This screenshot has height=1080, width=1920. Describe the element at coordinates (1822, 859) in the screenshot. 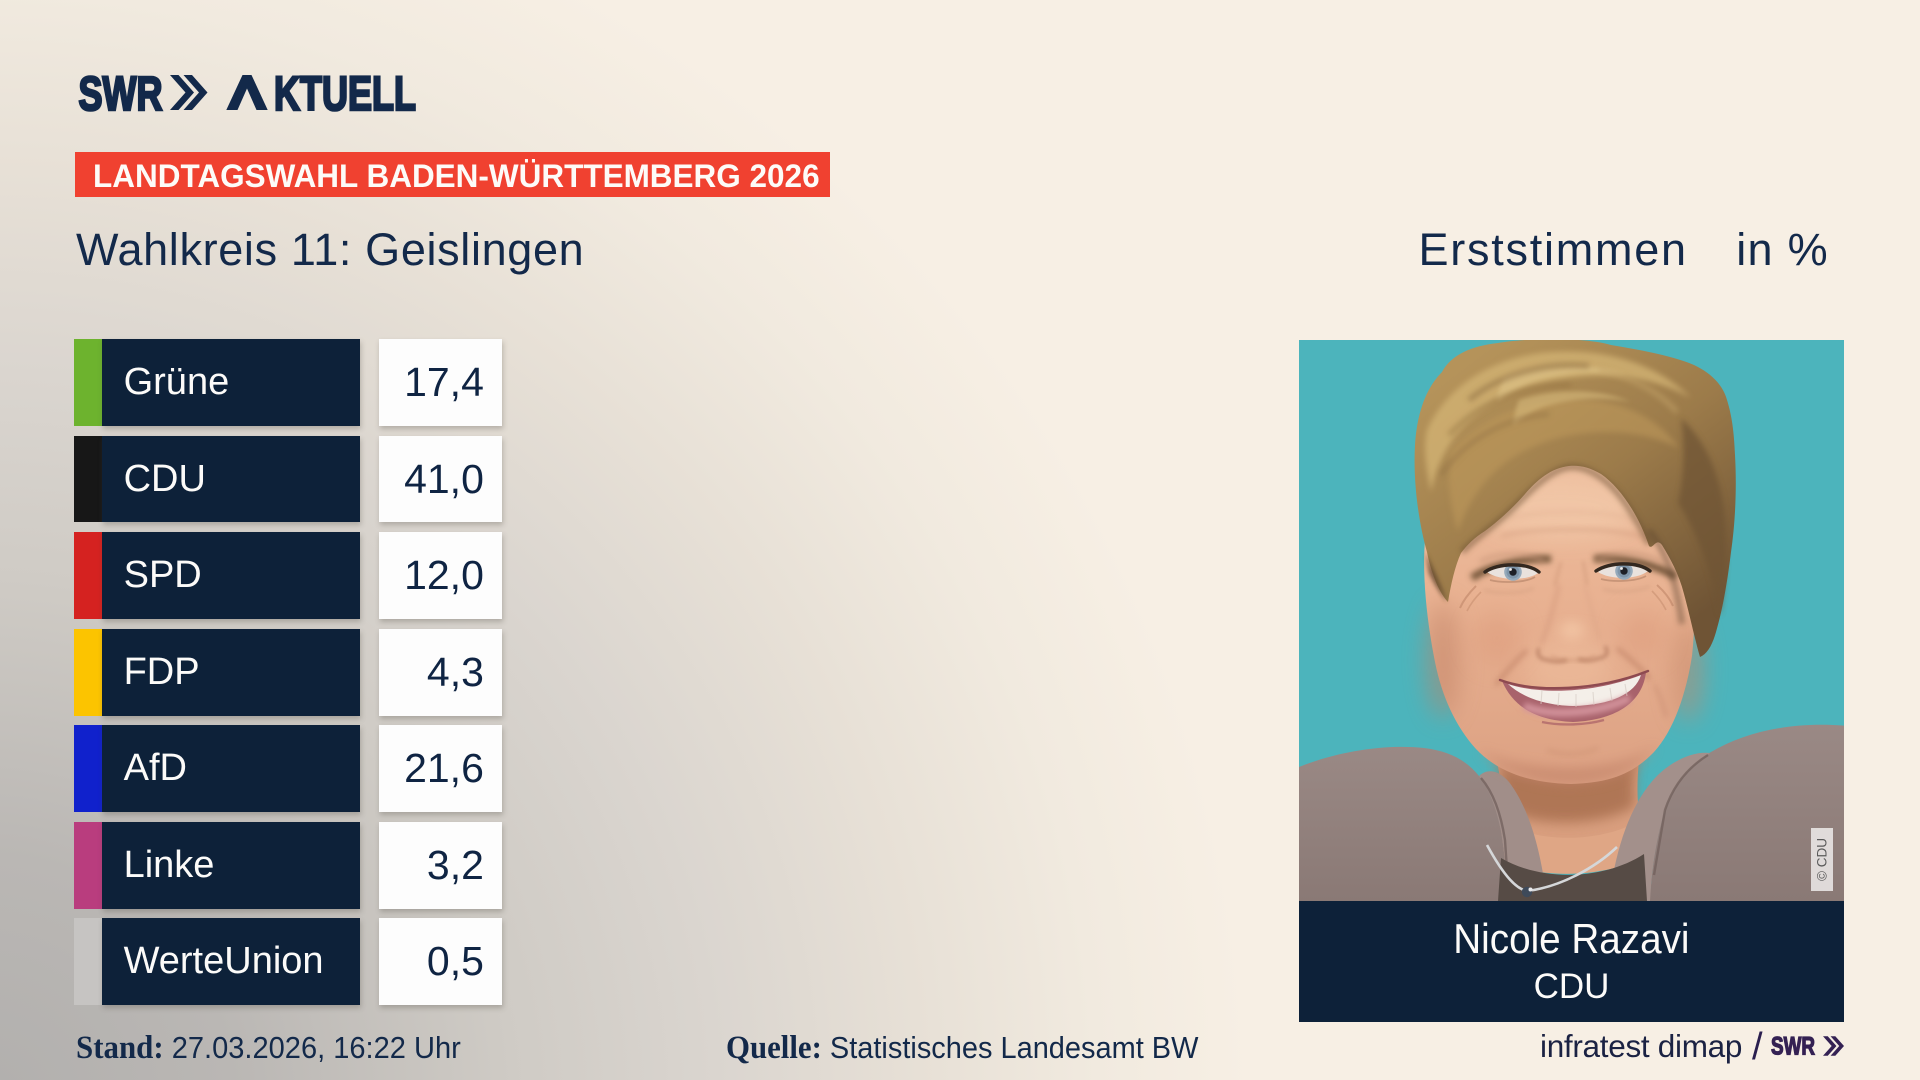

I see `svg-text: © CDU` at that location.